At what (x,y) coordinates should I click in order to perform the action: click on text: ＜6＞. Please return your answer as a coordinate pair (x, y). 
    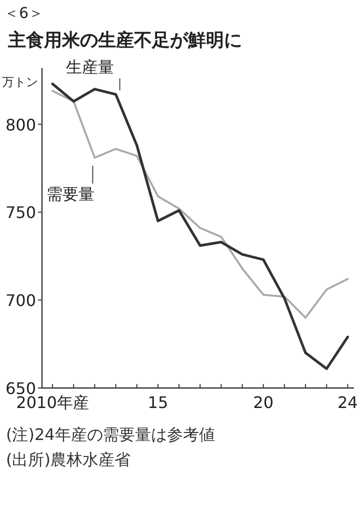
    Looking at the image, I should click on (24, 13).